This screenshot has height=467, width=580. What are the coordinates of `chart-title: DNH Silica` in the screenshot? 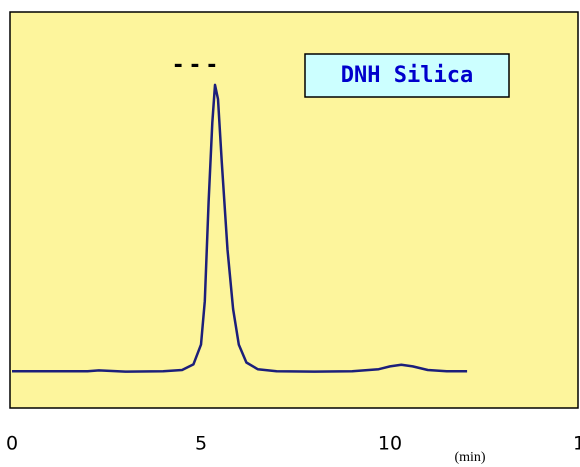 It's located at (407, 75).